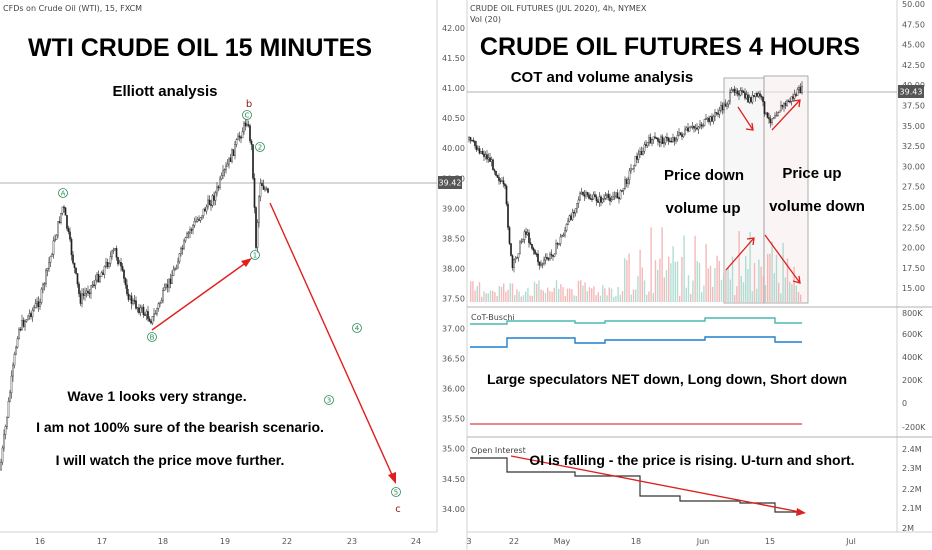 The image size is (932, 550). Describe the element at coordinates (453, 88) in the screenshot. I see `left-y-tick: 41.00` at that location.